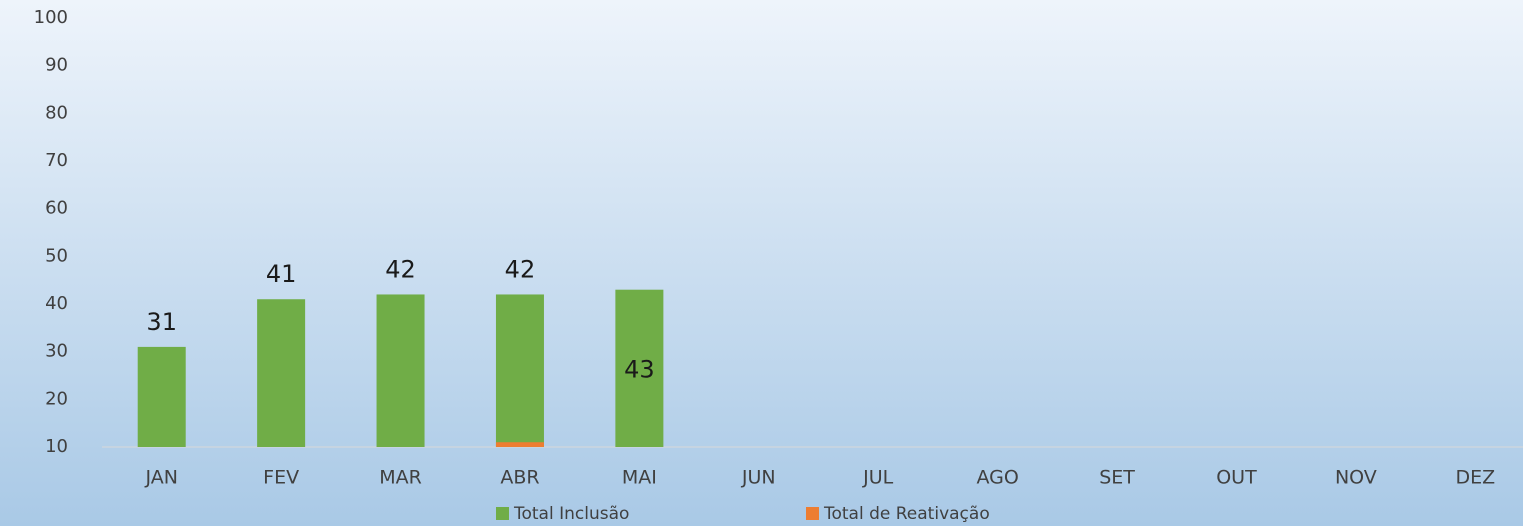 The image size is (1523, 526). Describe the element at coordinates (56, 351) in the screenshot. I see `y-tick-label: 30` at that location.